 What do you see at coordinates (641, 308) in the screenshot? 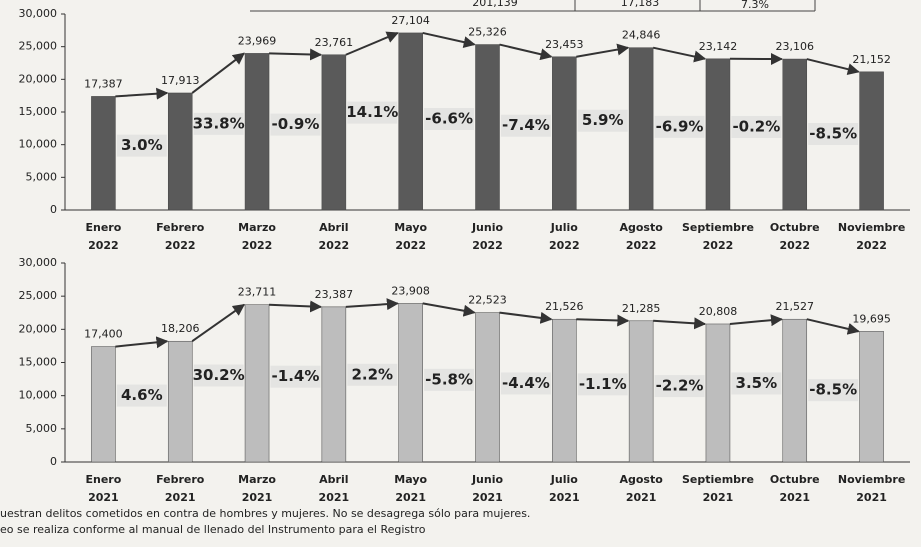
I see `value-label: 21,285` at bounding box center [641, 308].